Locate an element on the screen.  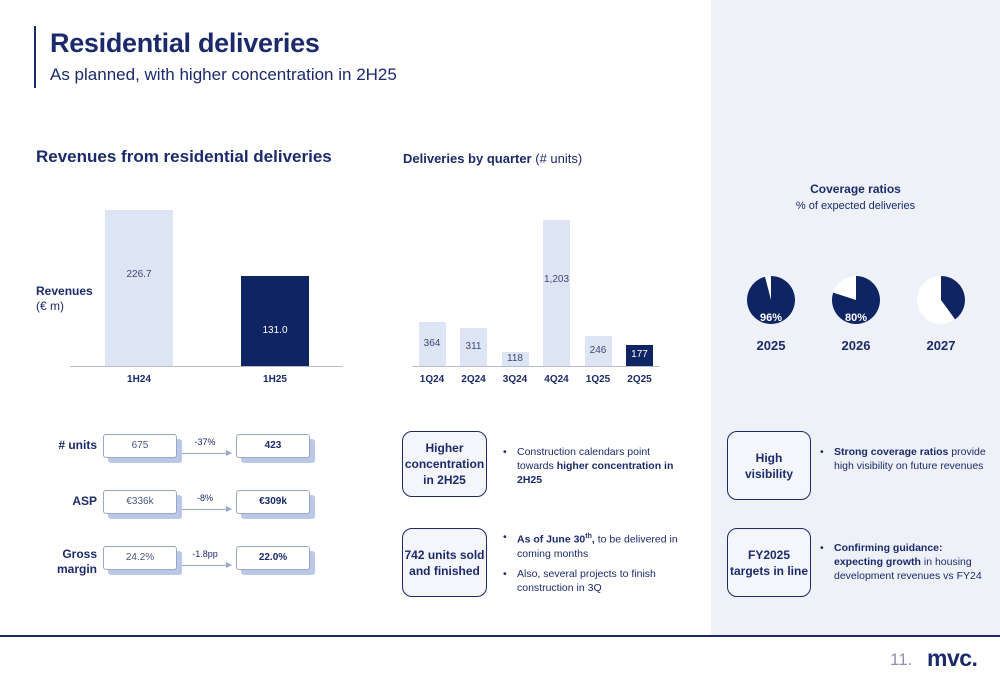
x-tick-label: 1Q25 is located at coordinates (598, 379).